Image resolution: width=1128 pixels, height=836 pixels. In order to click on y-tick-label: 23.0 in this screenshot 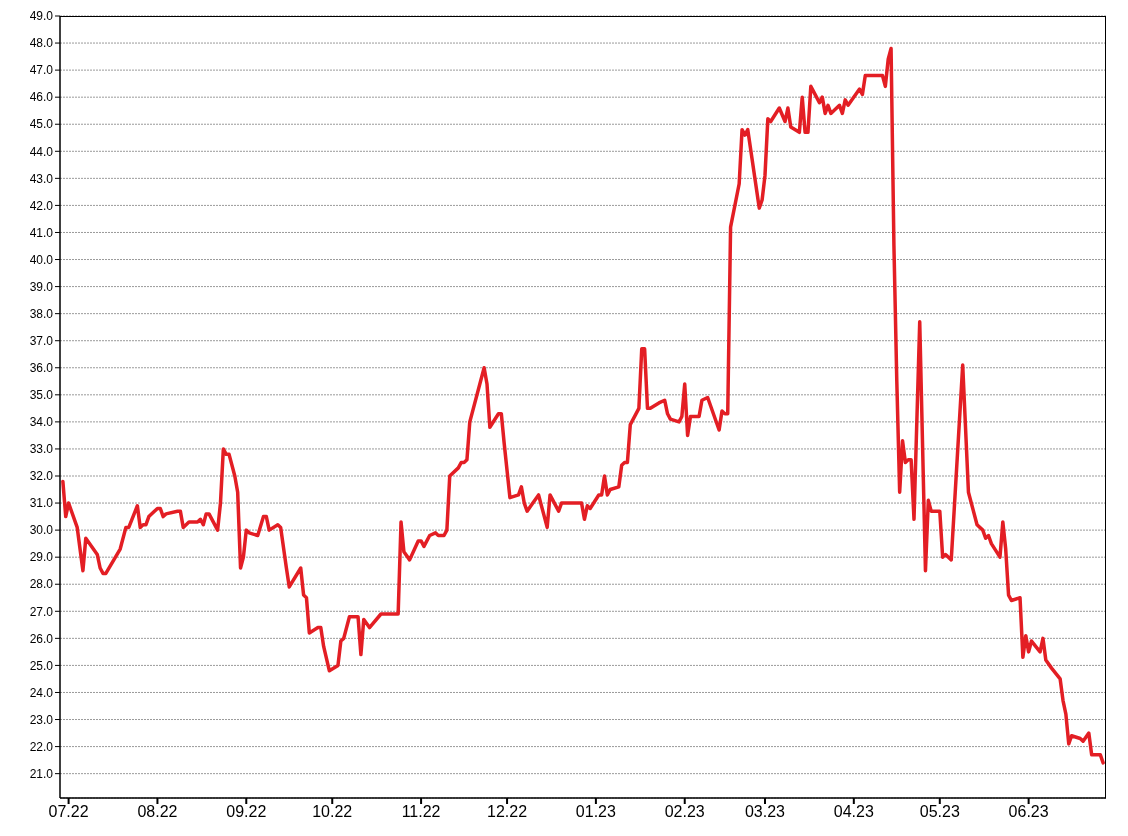, I will do `click(41, 719)`.